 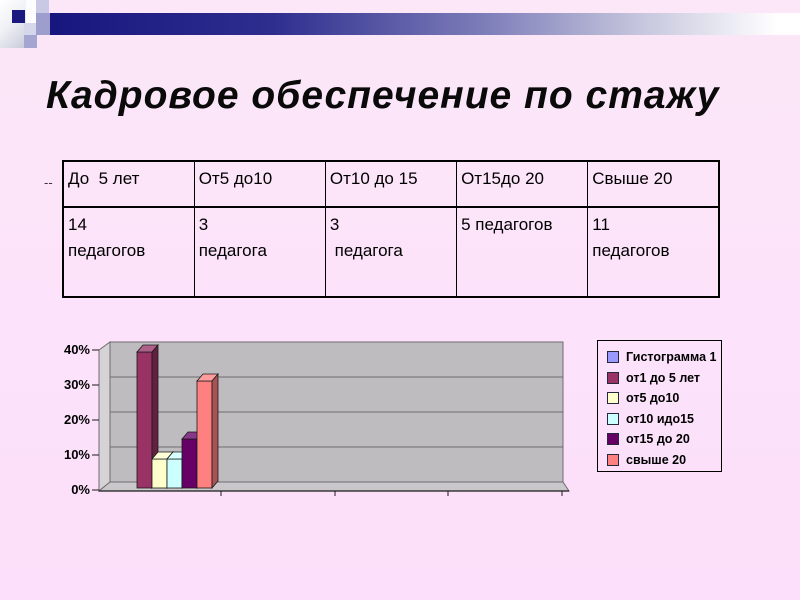 What do you see at coordinates (80, 489) in the screenshot?
I see `svg-text: 0%` at bounding box center [80, 489].